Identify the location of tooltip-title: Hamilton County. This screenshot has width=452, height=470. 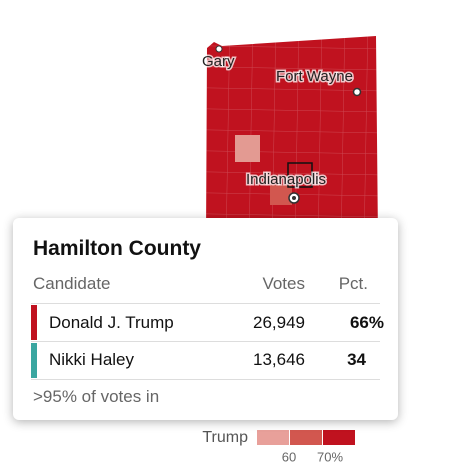
(117, 248).